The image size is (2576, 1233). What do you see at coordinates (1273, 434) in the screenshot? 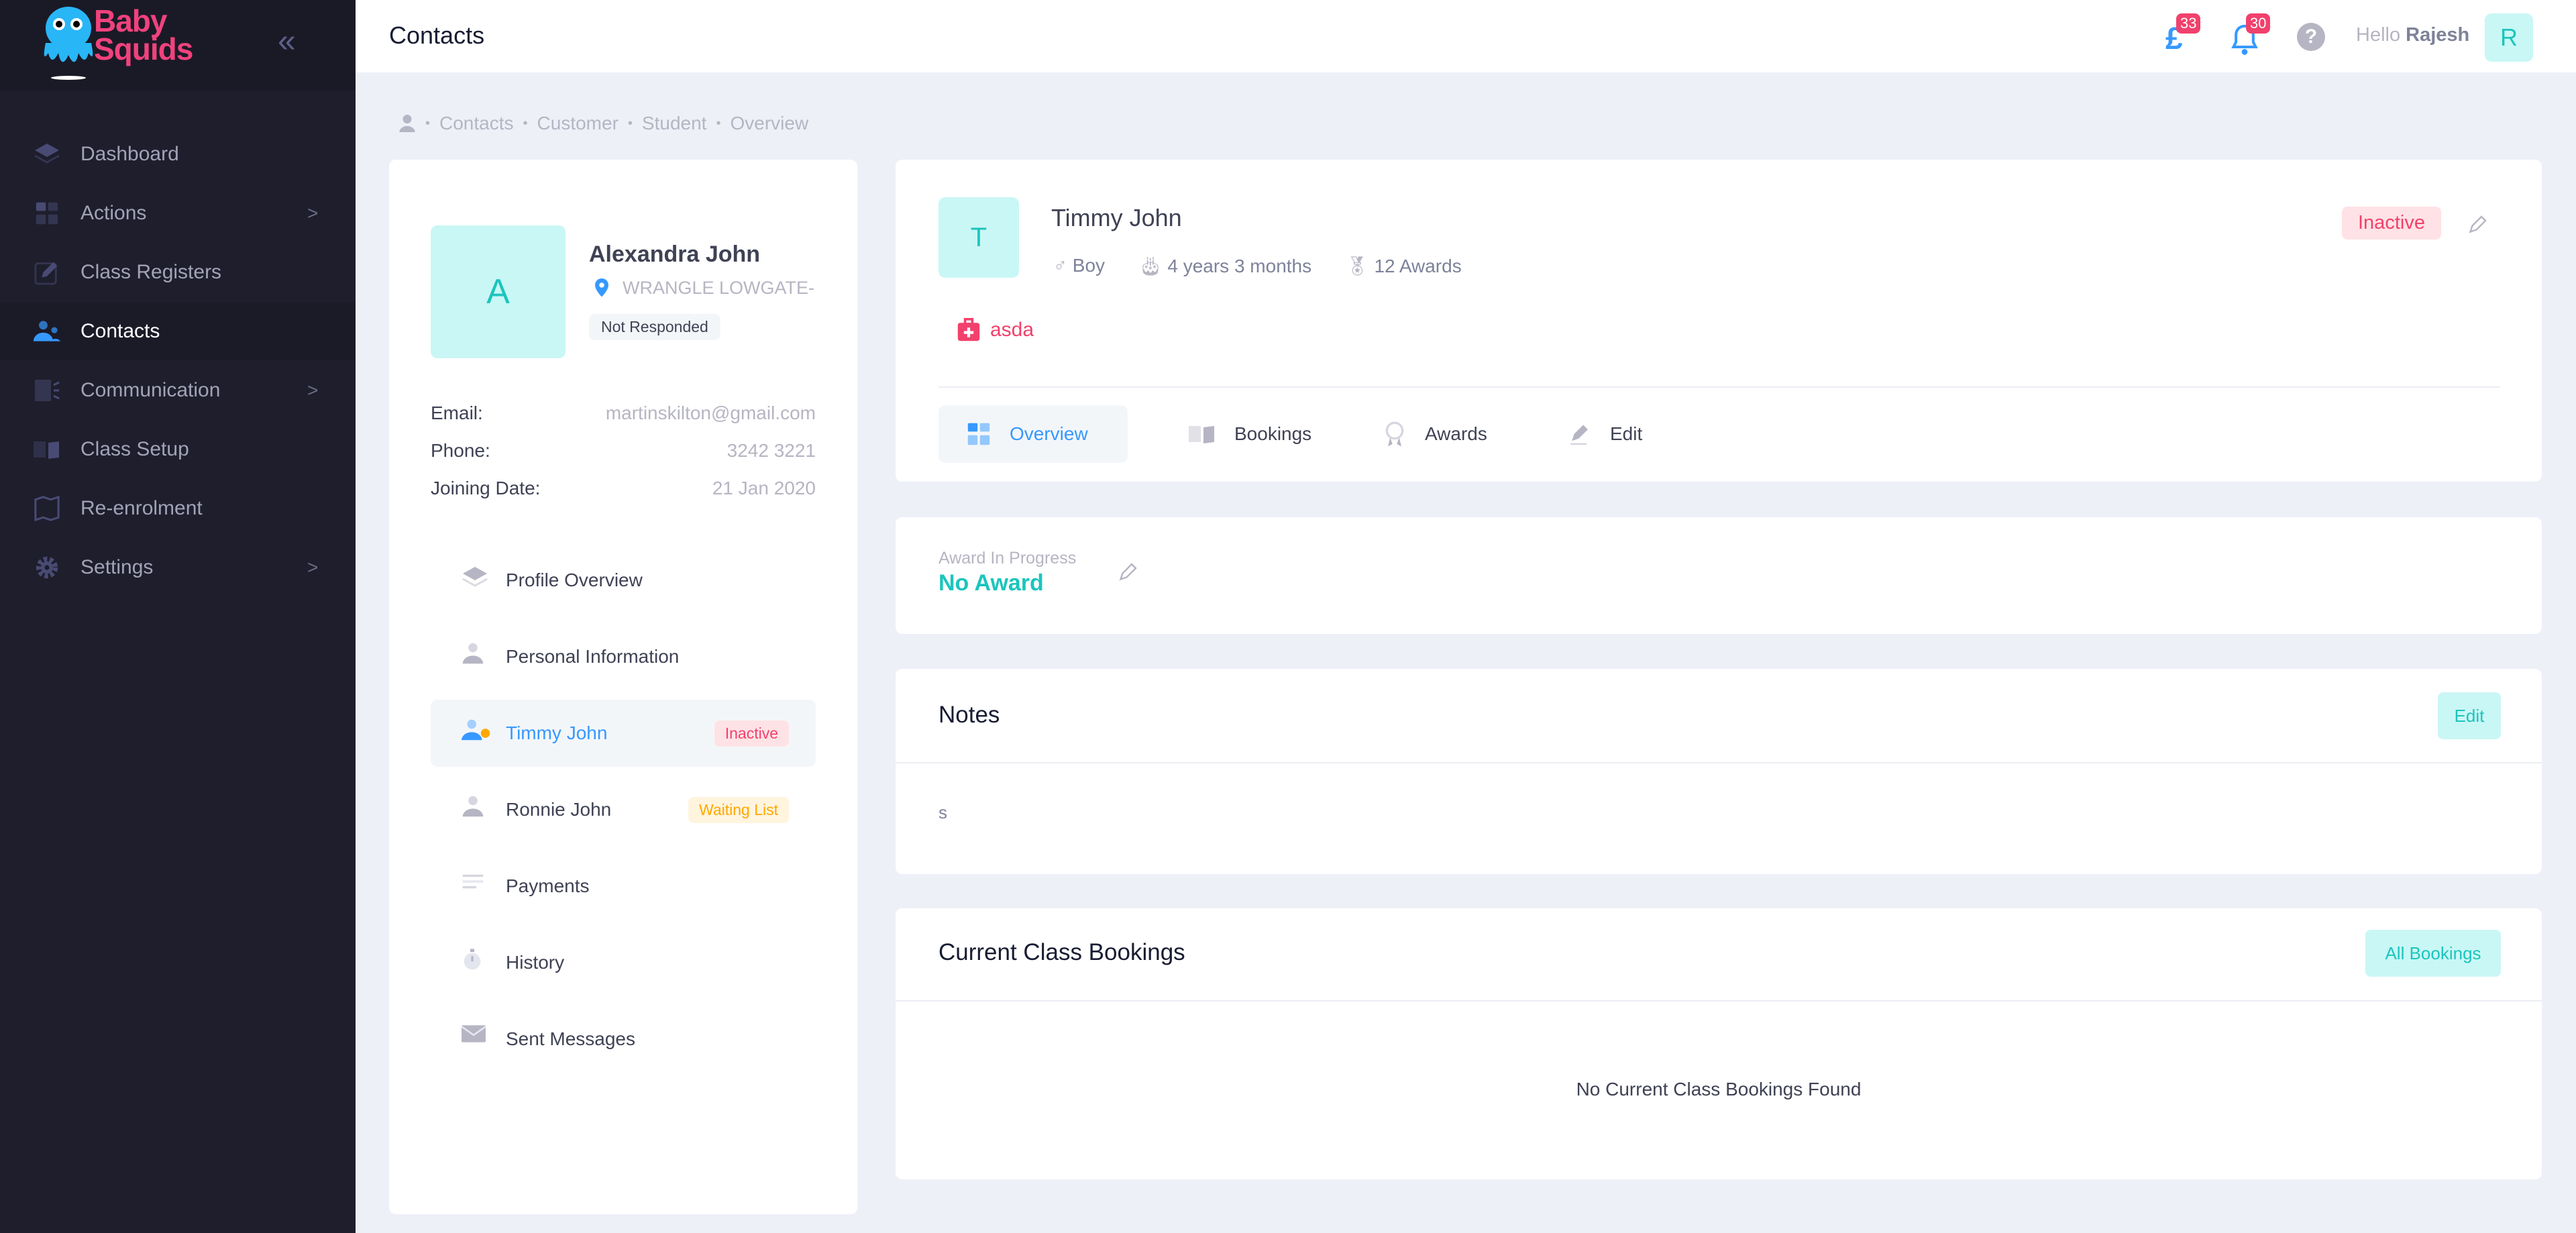
I see `tab-label: Bookings` at bounding box center [1273, 434].